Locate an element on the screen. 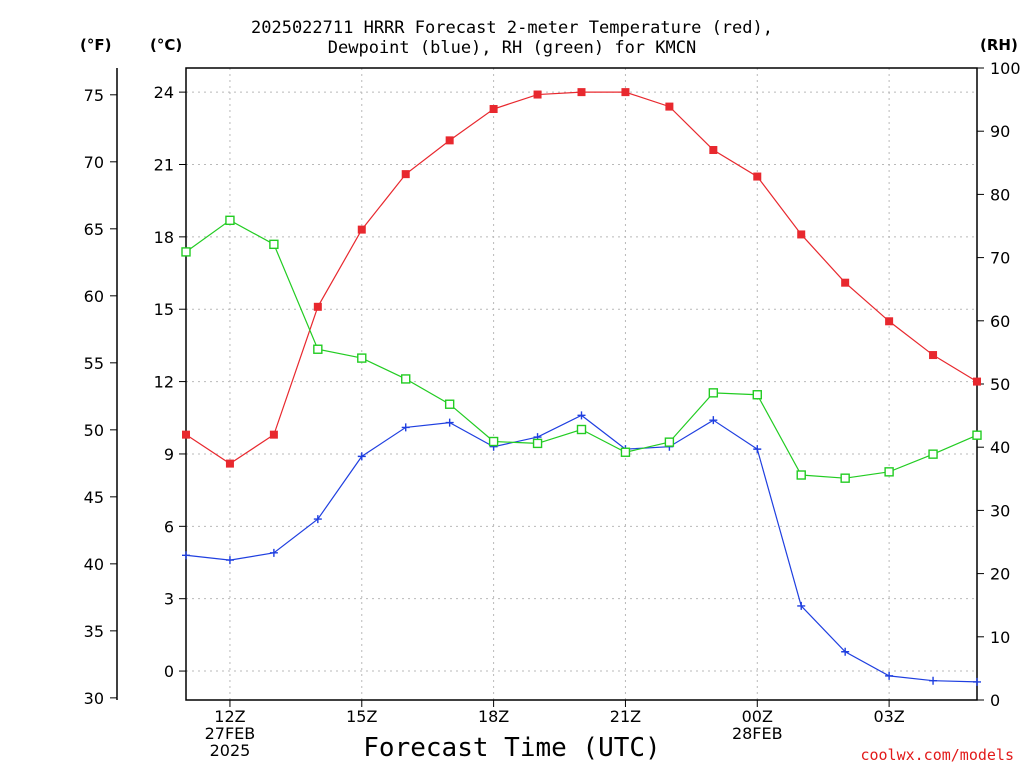  celsius-tick-label: 3 is located at coordinates (169, 599).